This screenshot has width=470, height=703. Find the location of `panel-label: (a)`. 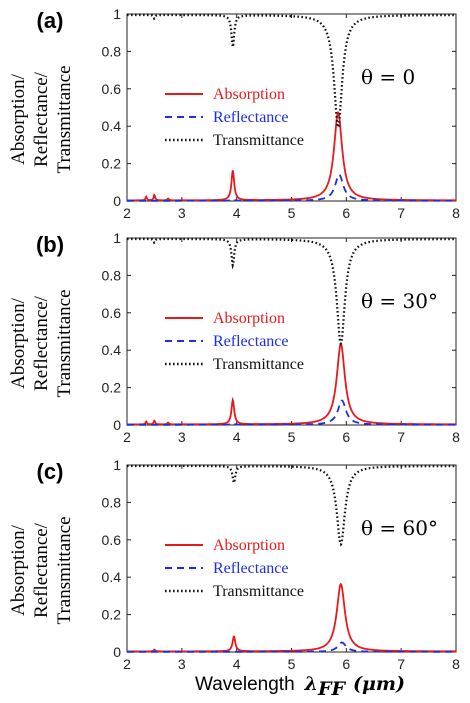

panel-label: (a) is located at coordinates (50, 20).